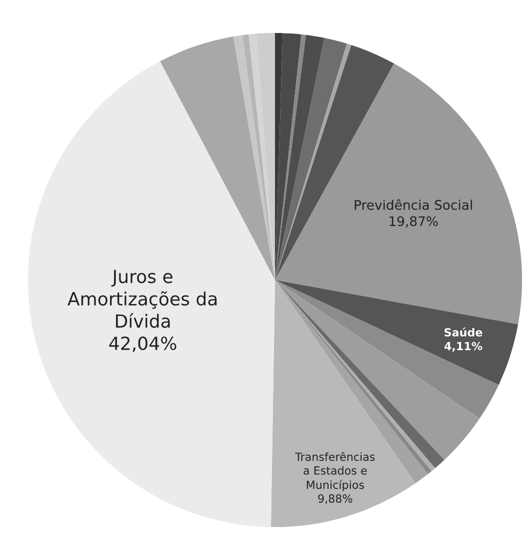 The width and height of the screenshot is (529, 542). What do you see at coordinates (413, 204) in the screenshot?
I see `slice-label: Previdência Social` at bounding box center [413, 204].